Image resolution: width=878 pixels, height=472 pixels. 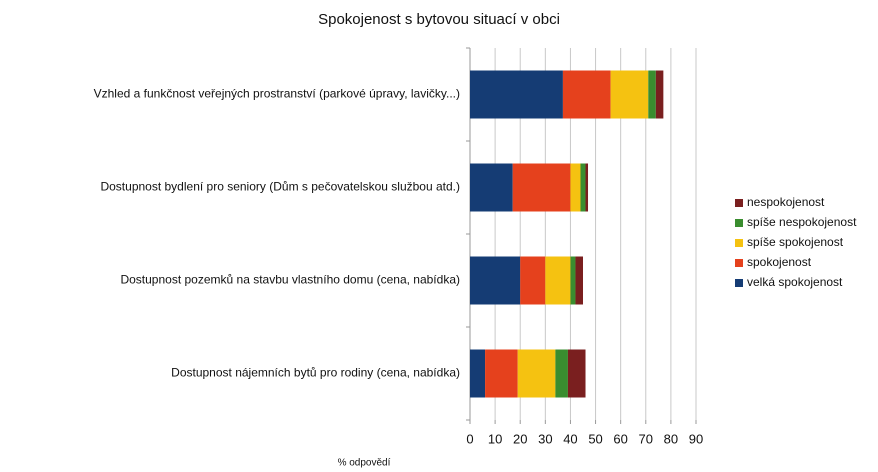 What do you see at coordinates (364, 463) in the screenshot?
I see `x-axis-label: % odpovědí` at bounding box center [364, 463].